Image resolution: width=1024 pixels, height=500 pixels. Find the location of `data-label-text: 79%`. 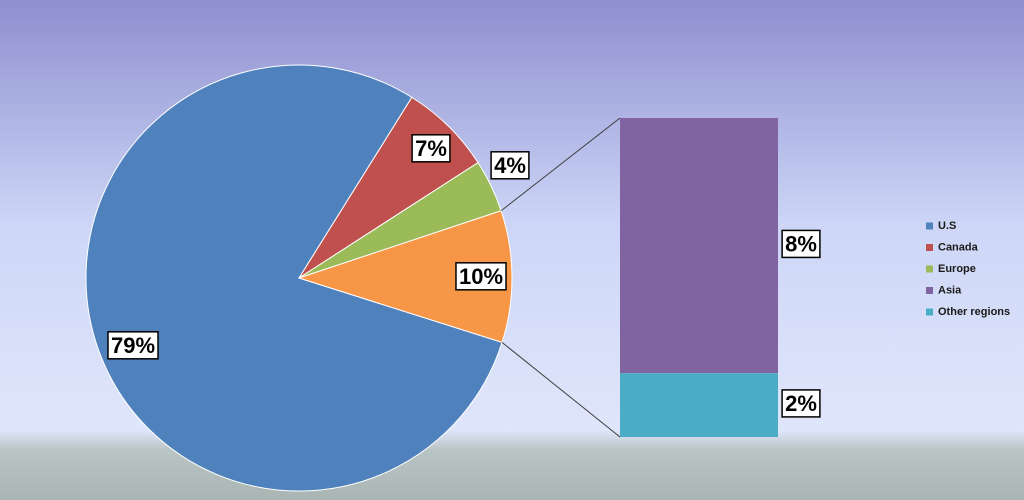

data-label-text: 79% is located at coordinates (133, 345).